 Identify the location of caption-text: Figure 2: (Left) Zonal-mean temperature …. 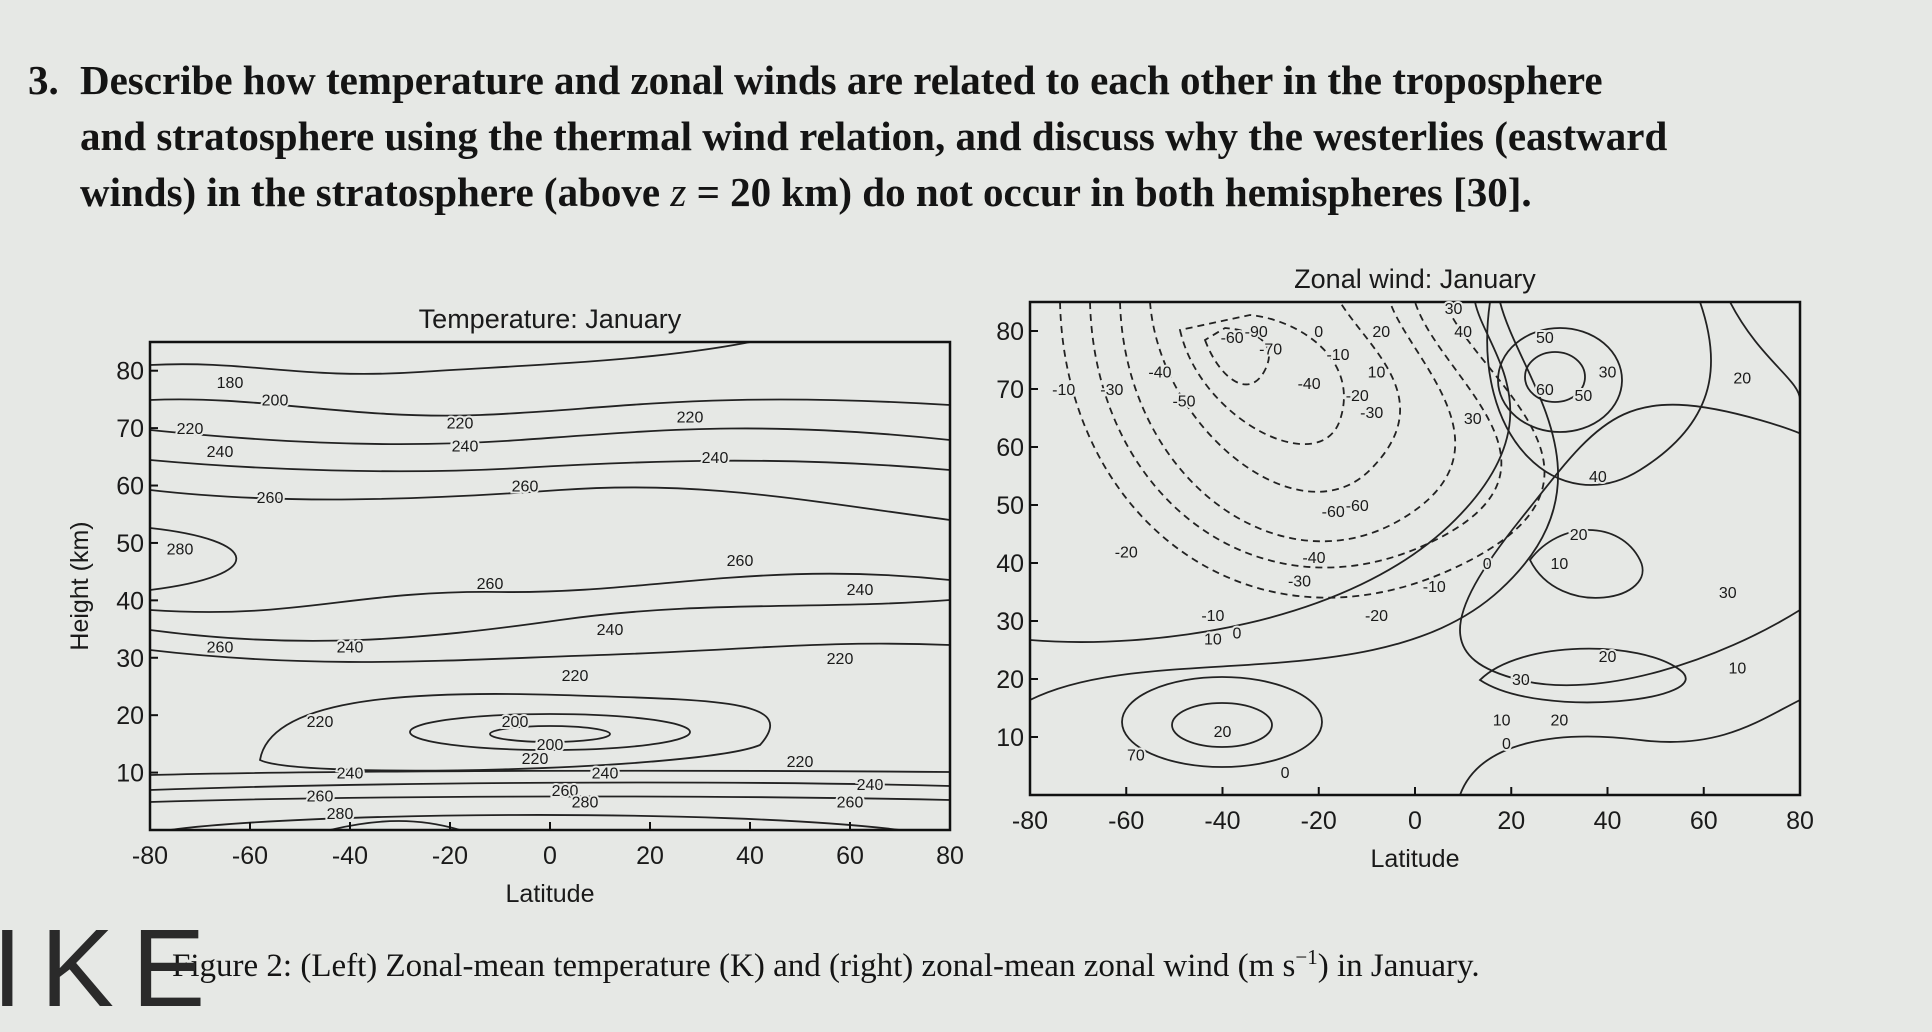
(734, 966).